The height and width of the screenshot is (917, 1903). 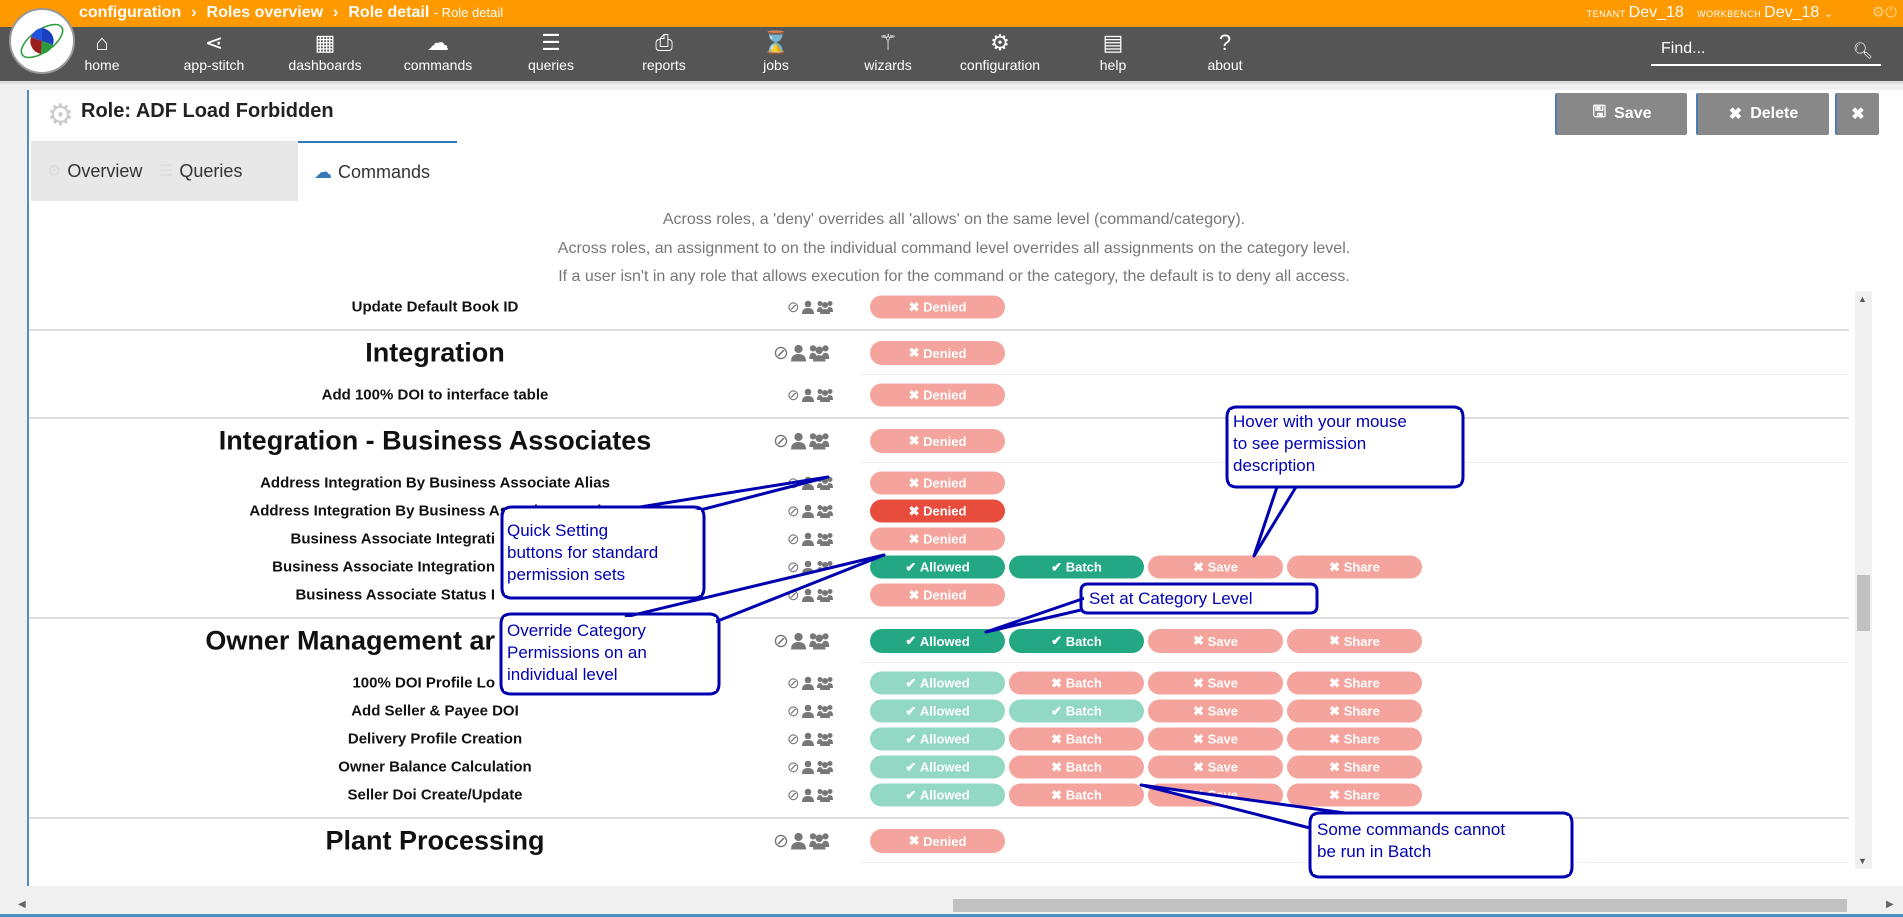 What do you see at coordinates (1857, 114) in the screenshot?
I see `close-button: ✖` at bounding box center [1857, 114].